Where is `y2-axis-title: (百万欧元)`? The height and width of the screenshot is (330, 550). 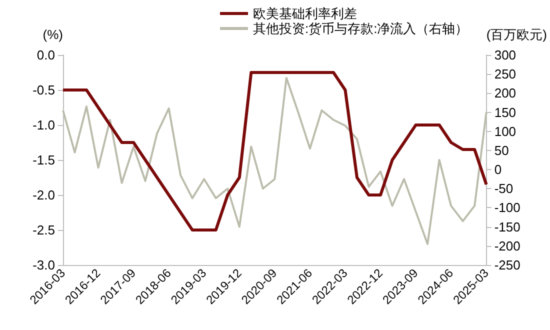
y2-axis-title: (百万欧元) is located at coordinates (517, 34).